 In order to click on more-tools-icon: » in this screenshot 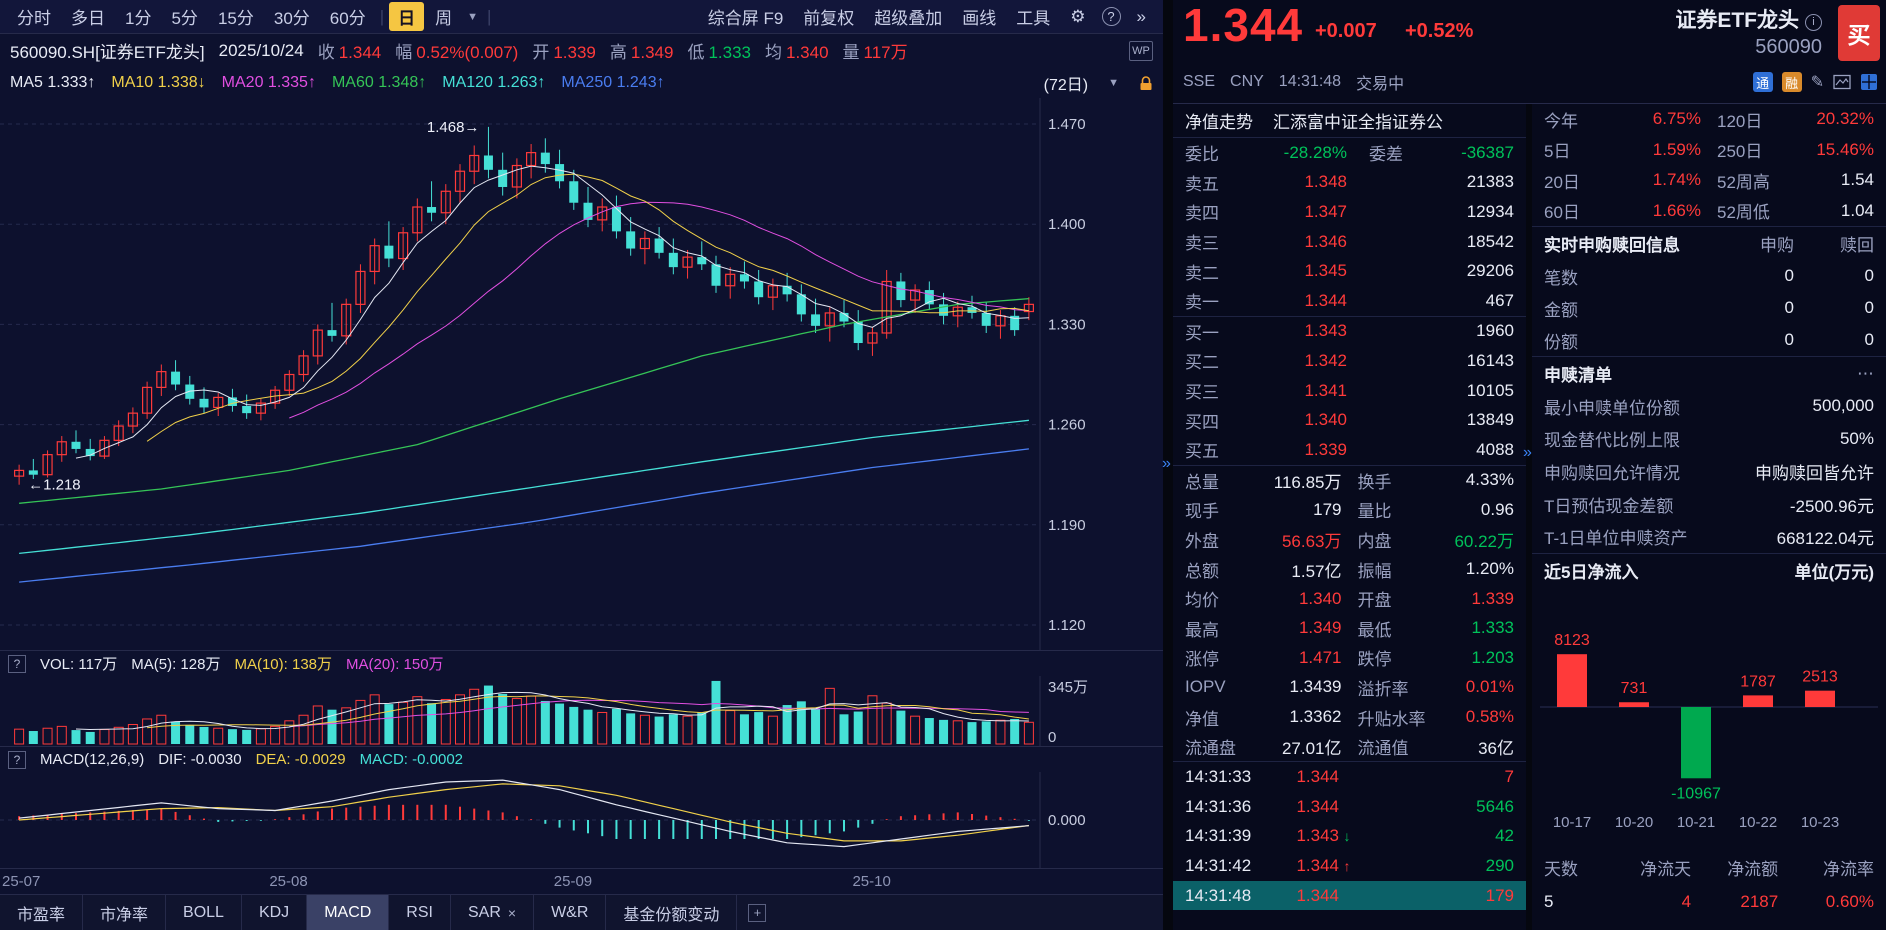, I will do `click(1141, 16)`.